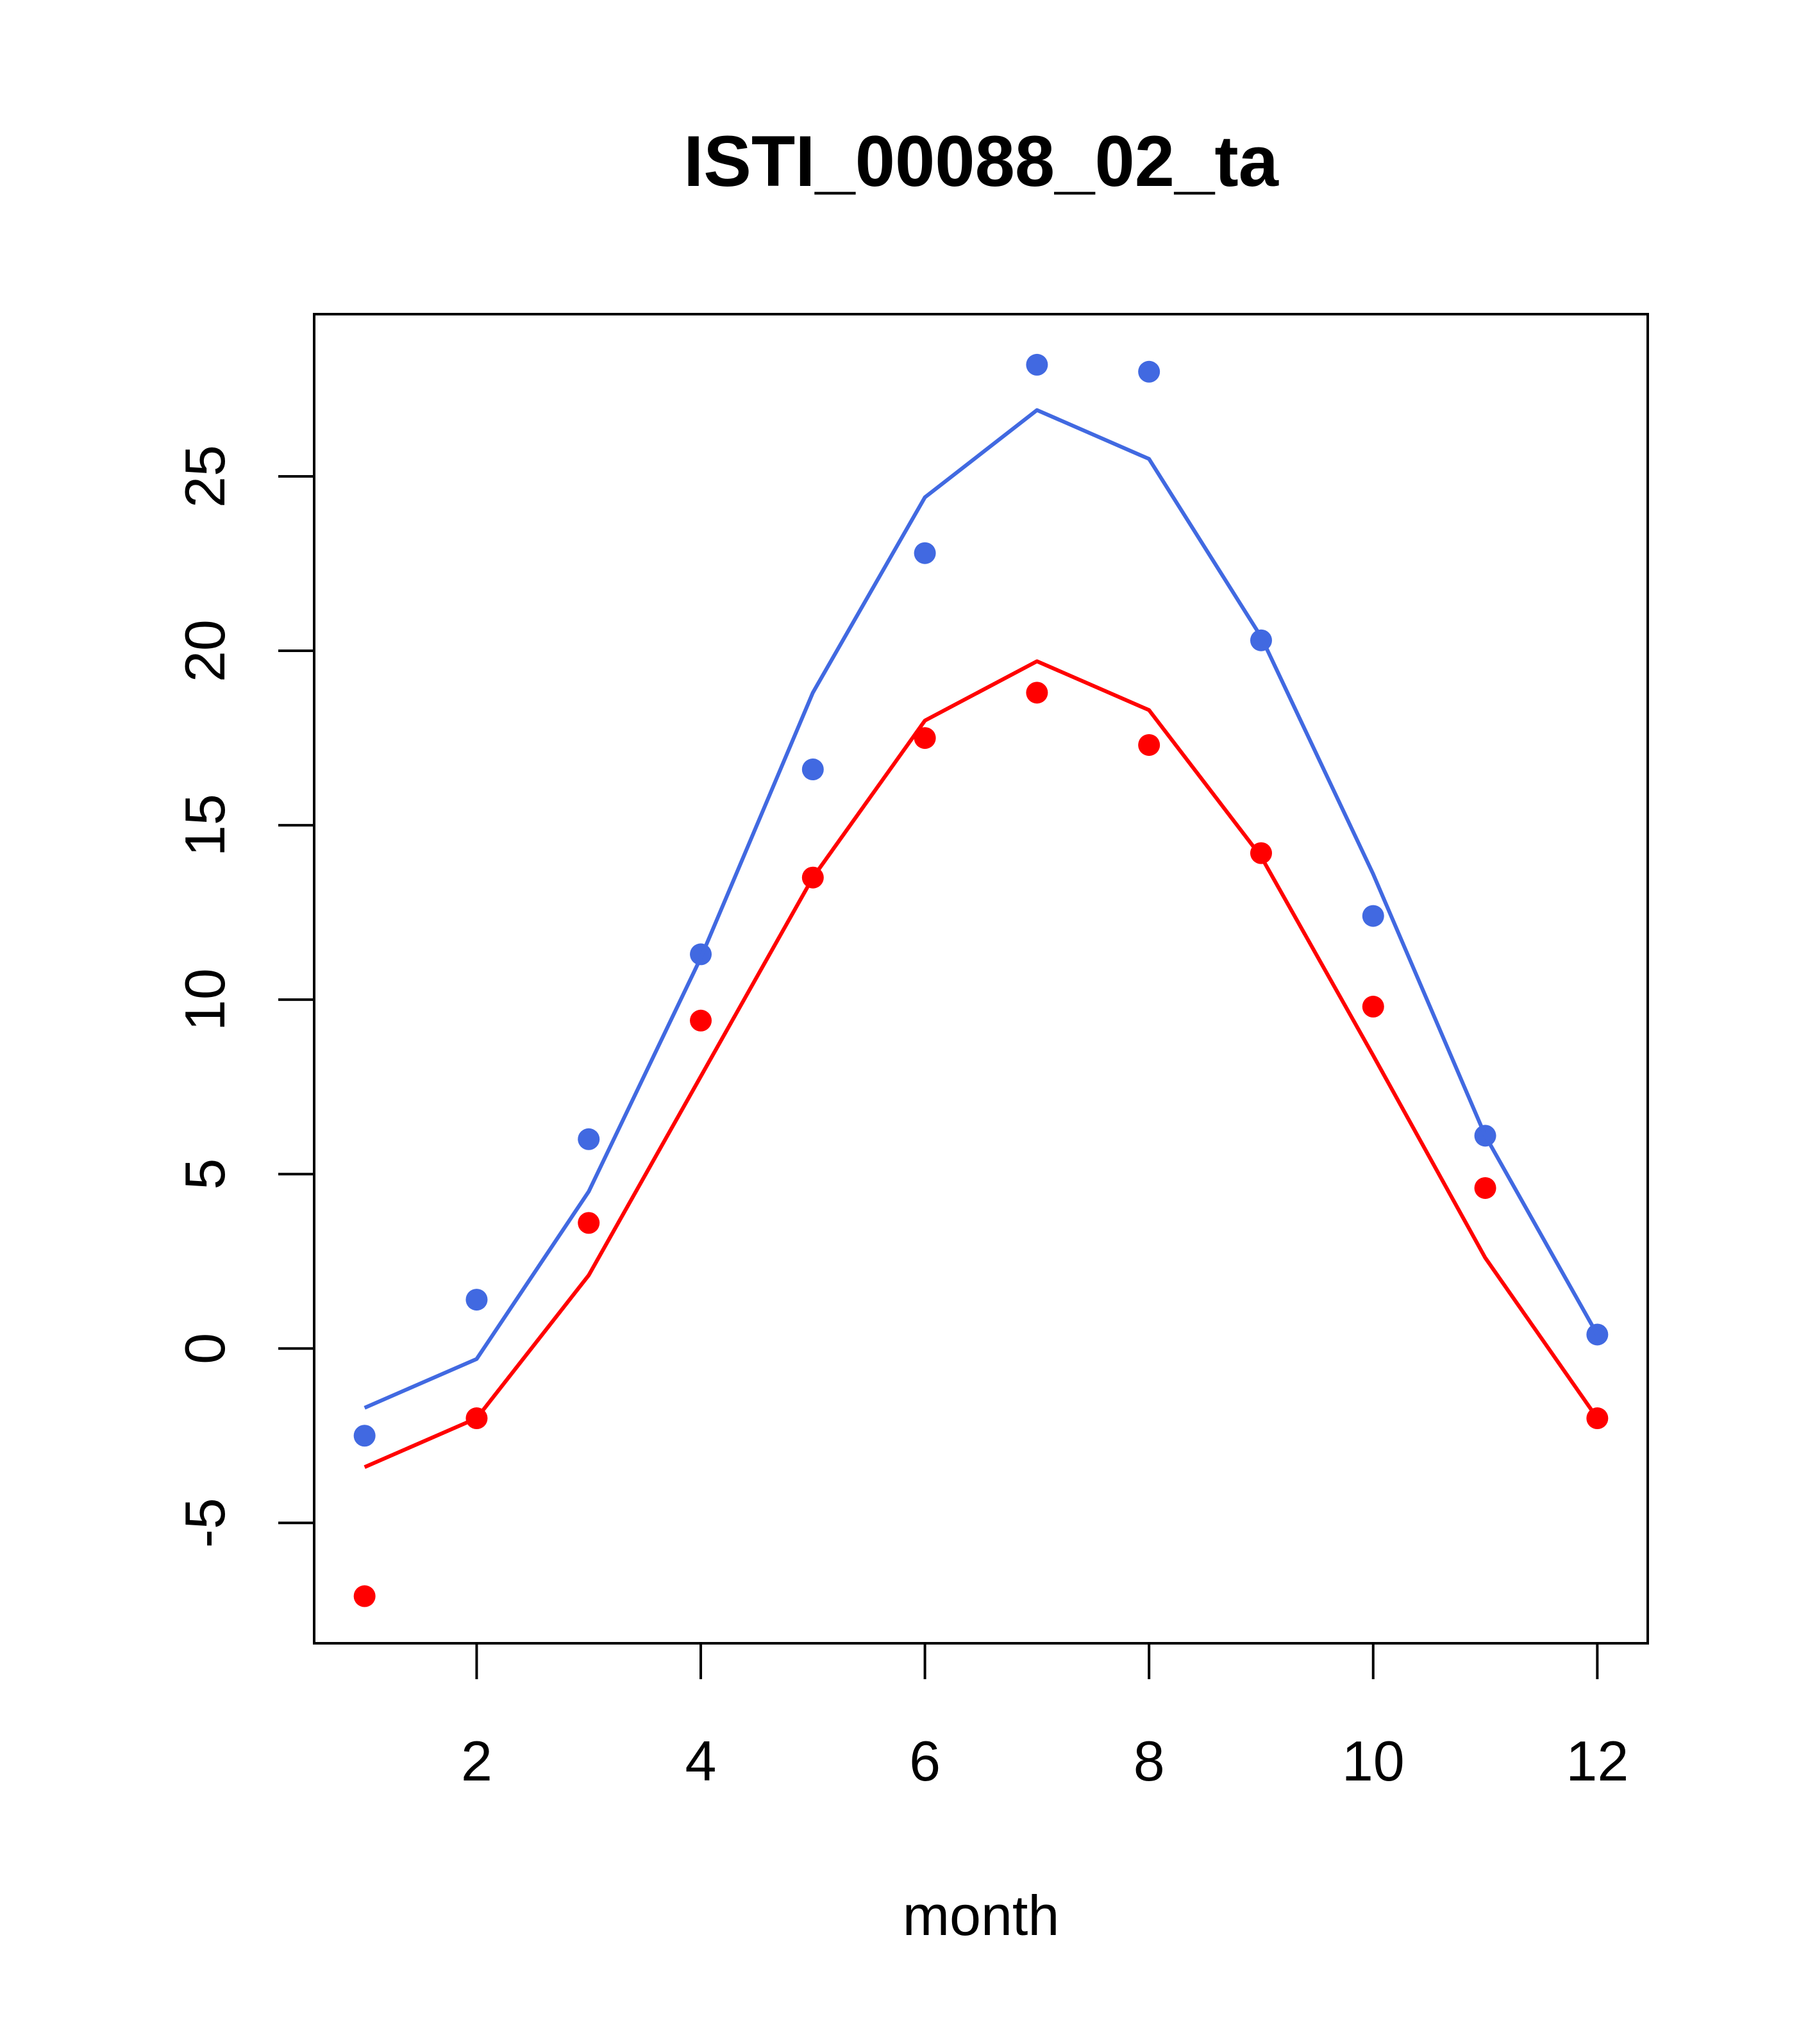 This screenshot has width=1817, height=2044. What do you see at coordinates (981, 1916) in the screenshot?
I see `x-axis-label: month` at bounding box center [981, 1916].